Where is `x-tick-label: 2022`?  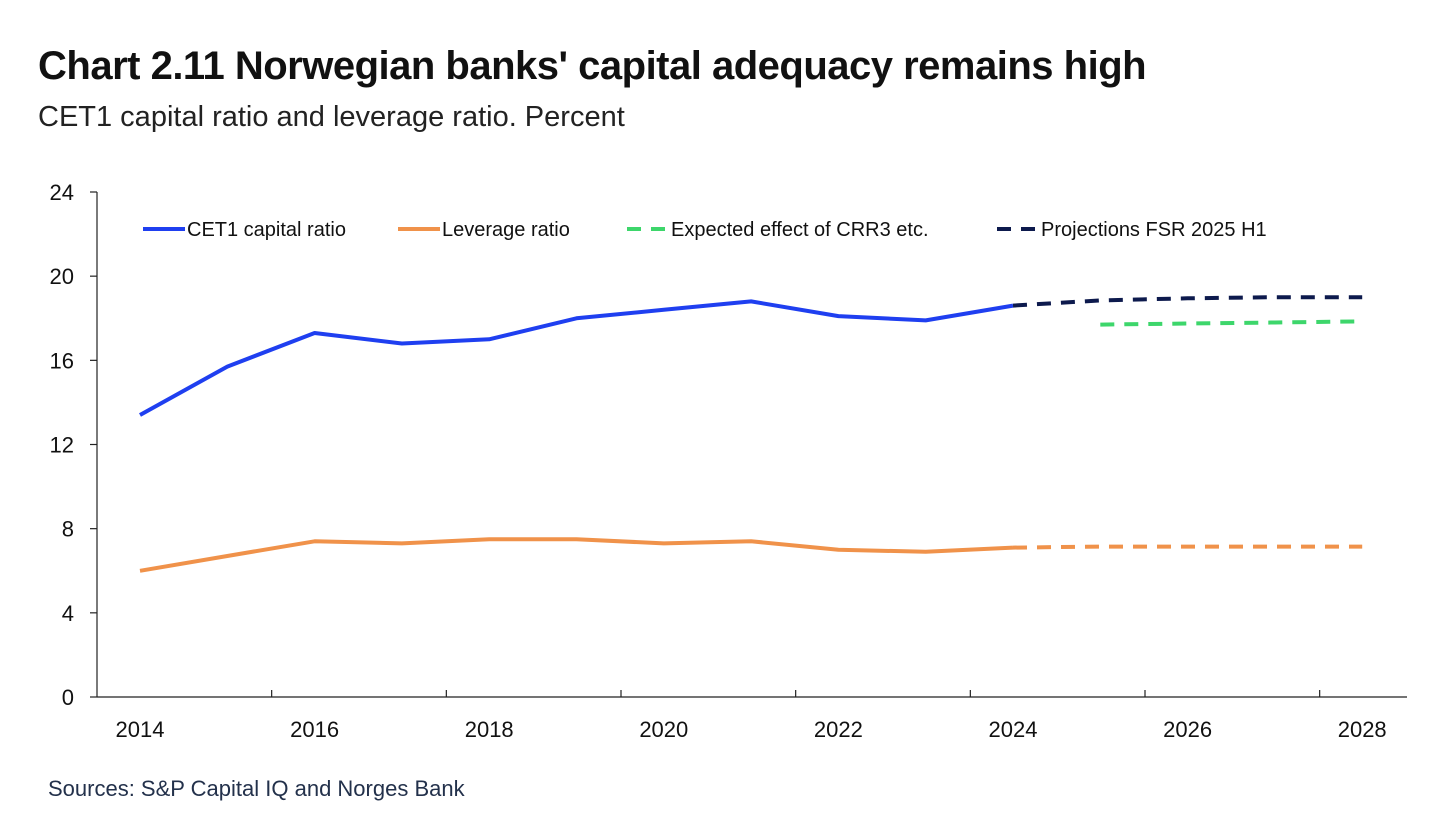 x-tick-label: 2022 is located at coordinates (838, 729).